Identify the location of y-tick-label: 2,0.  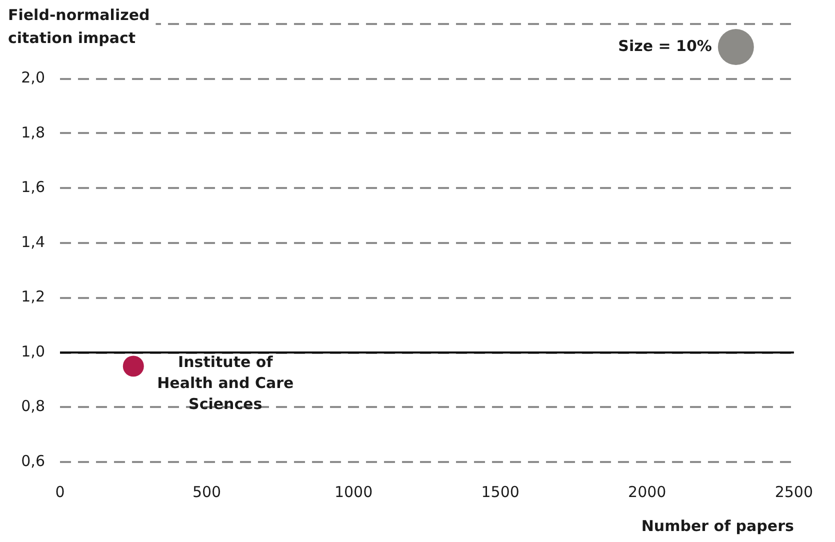
(33, 77).